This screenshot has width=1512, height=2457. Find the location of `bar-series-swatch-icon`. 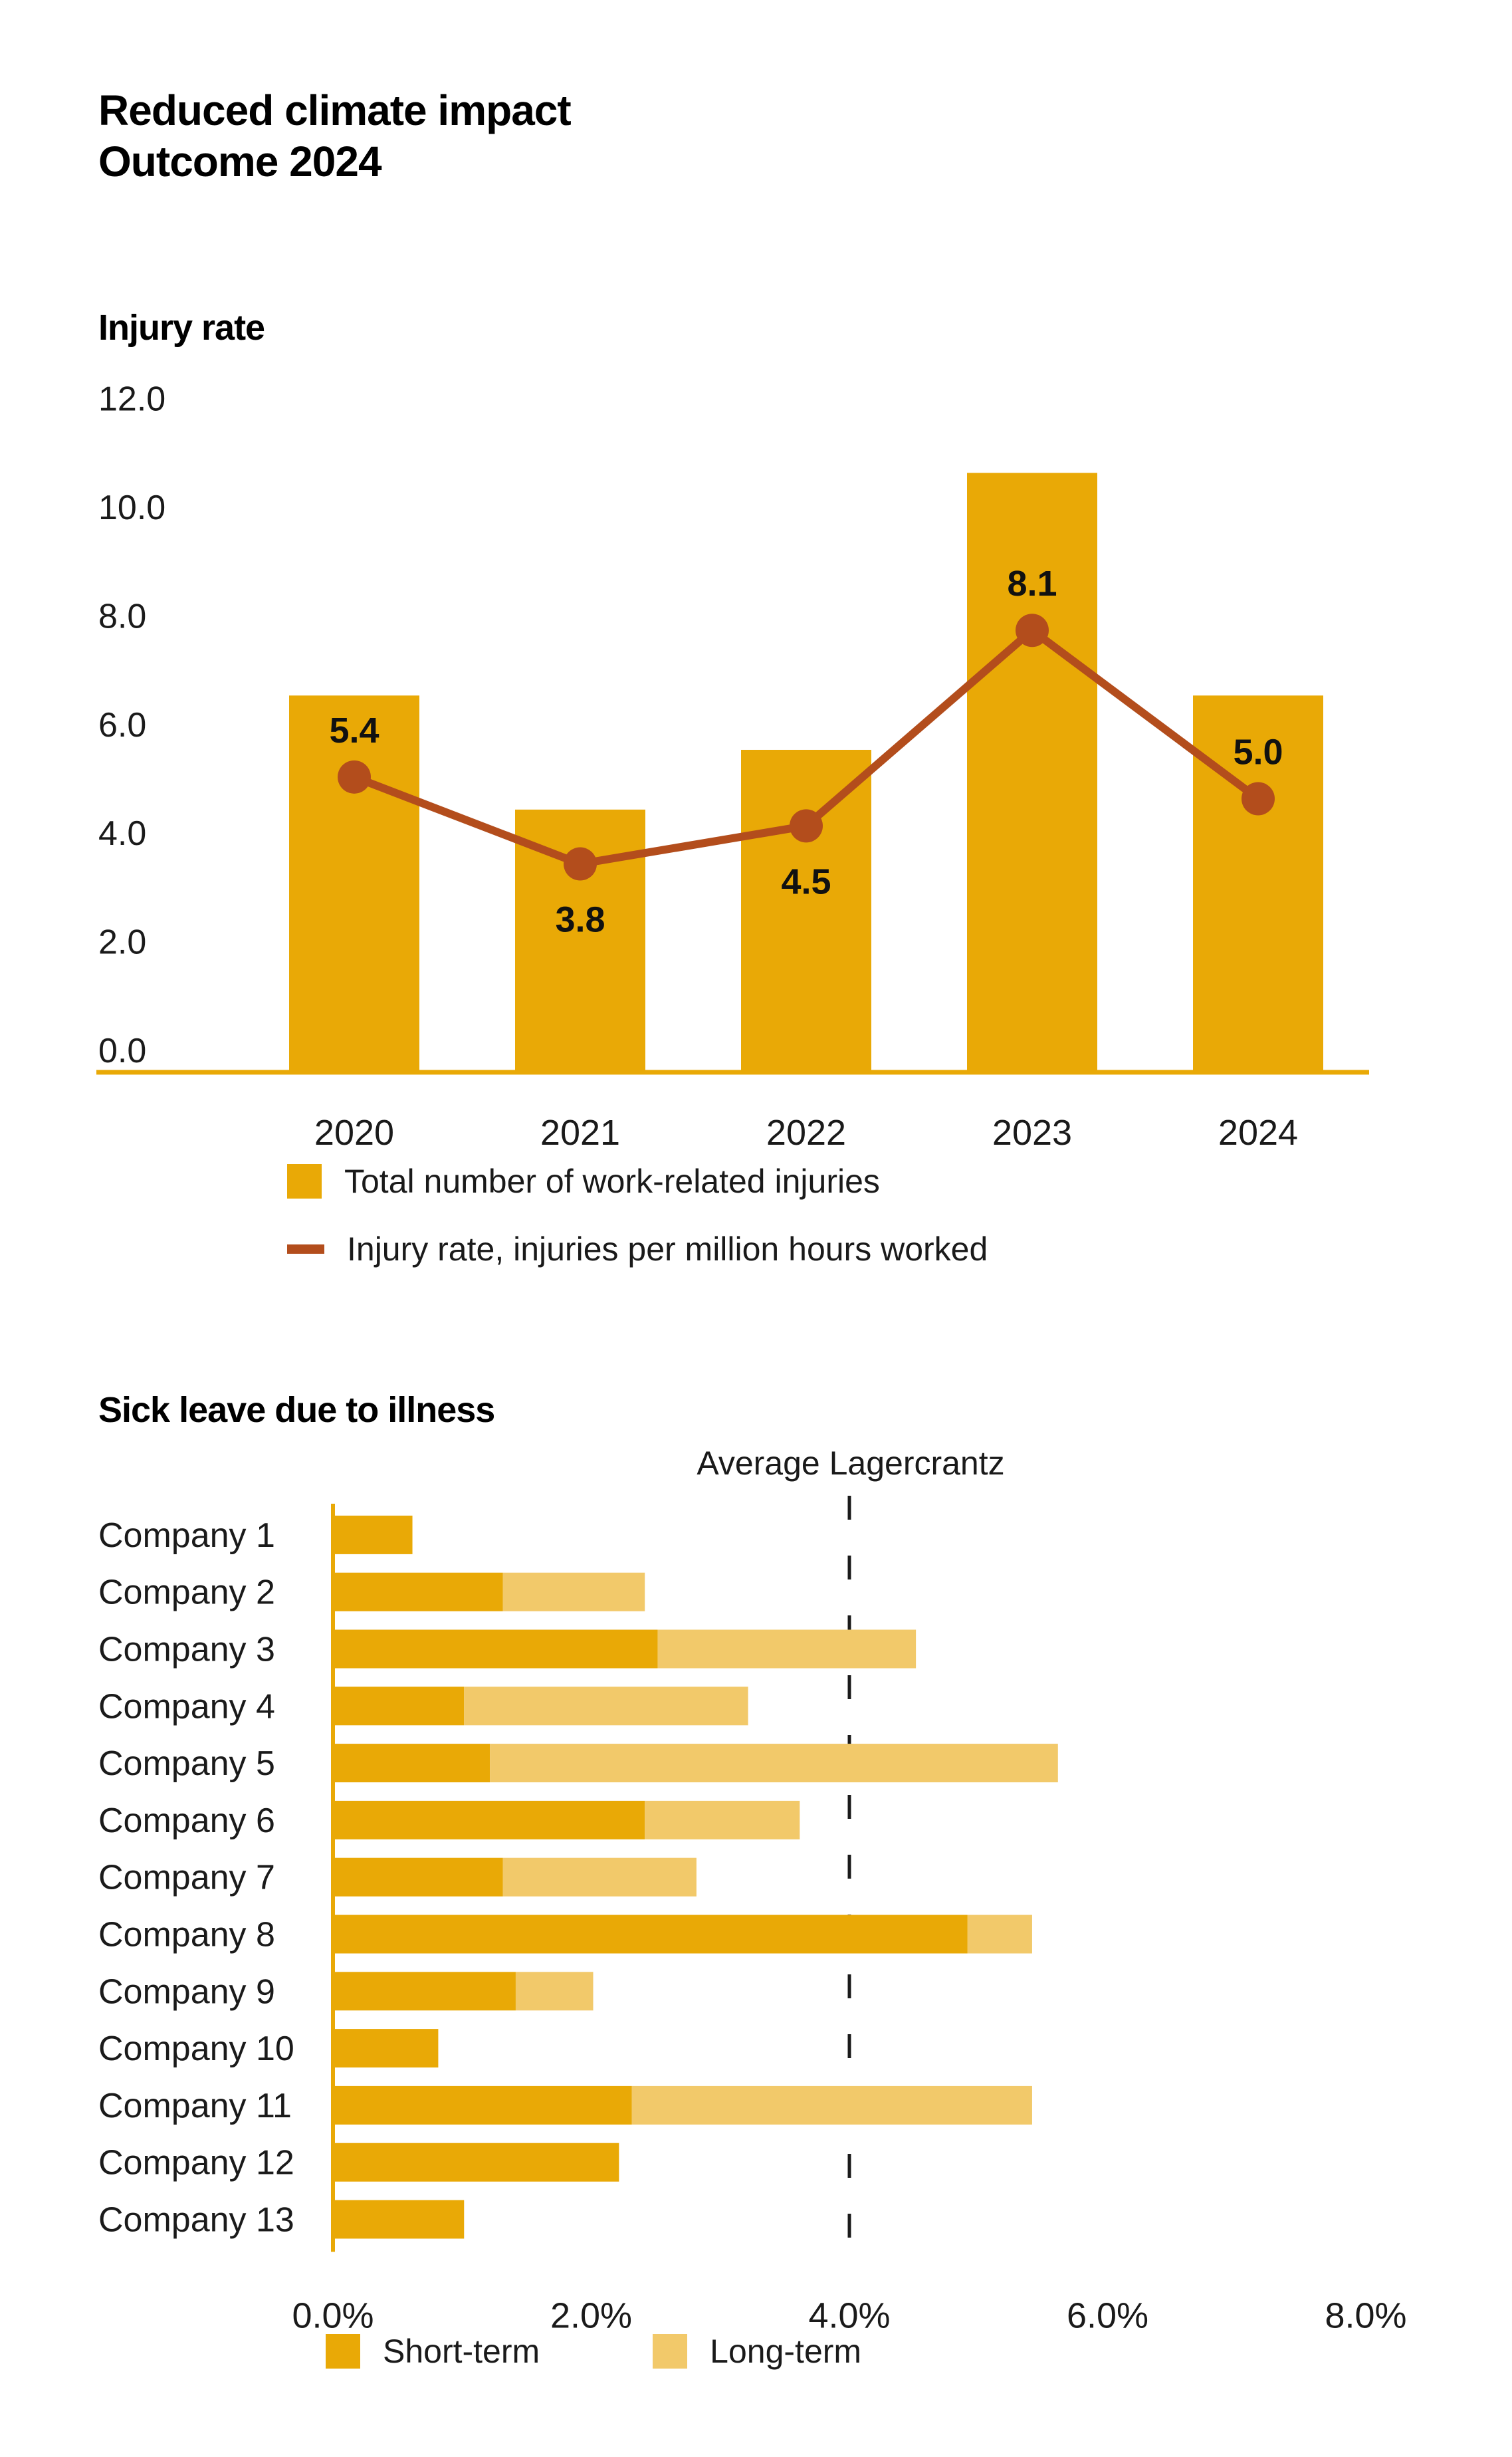

bar-series-swatch-icon is located at coordinates (304, 1181).